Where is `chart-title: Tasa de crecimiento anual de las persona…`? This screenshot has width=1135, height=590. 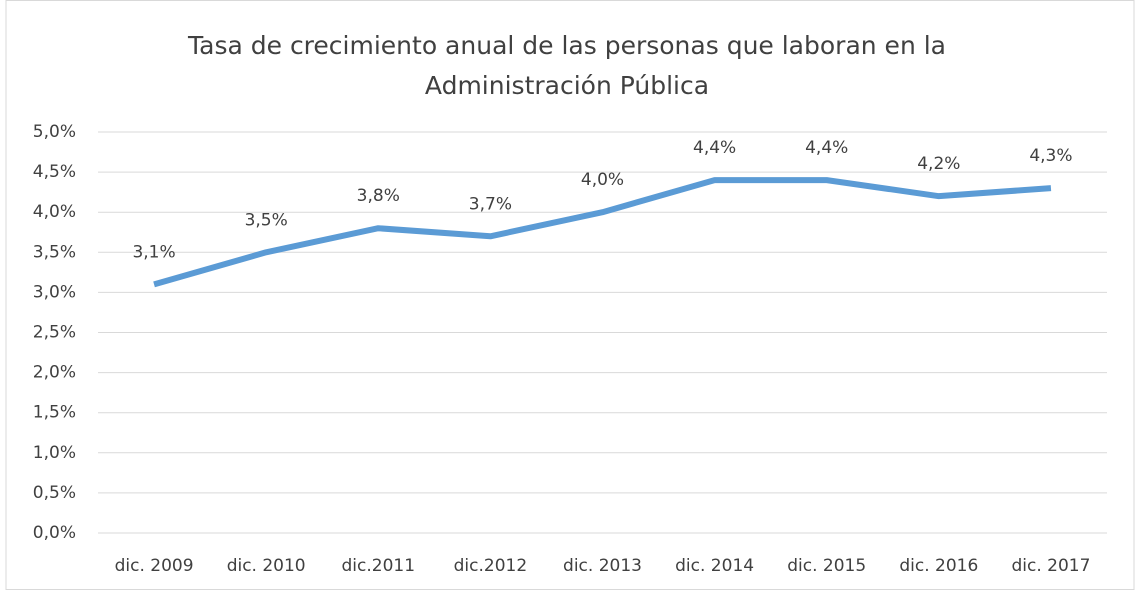 chart-title: Tasa de crecimiento anual de las persona… is located at coordinates (567, 65).